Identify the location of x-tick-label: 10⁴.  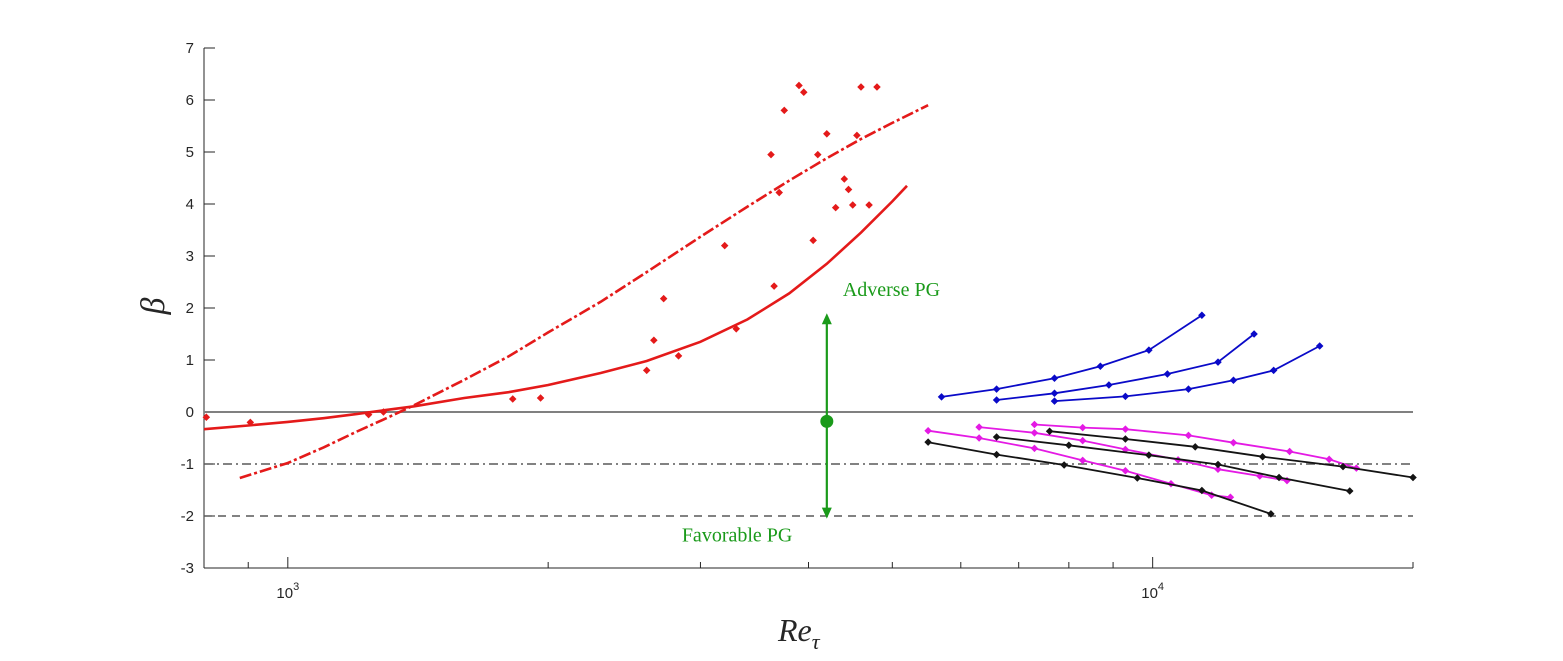
(1152, 591).